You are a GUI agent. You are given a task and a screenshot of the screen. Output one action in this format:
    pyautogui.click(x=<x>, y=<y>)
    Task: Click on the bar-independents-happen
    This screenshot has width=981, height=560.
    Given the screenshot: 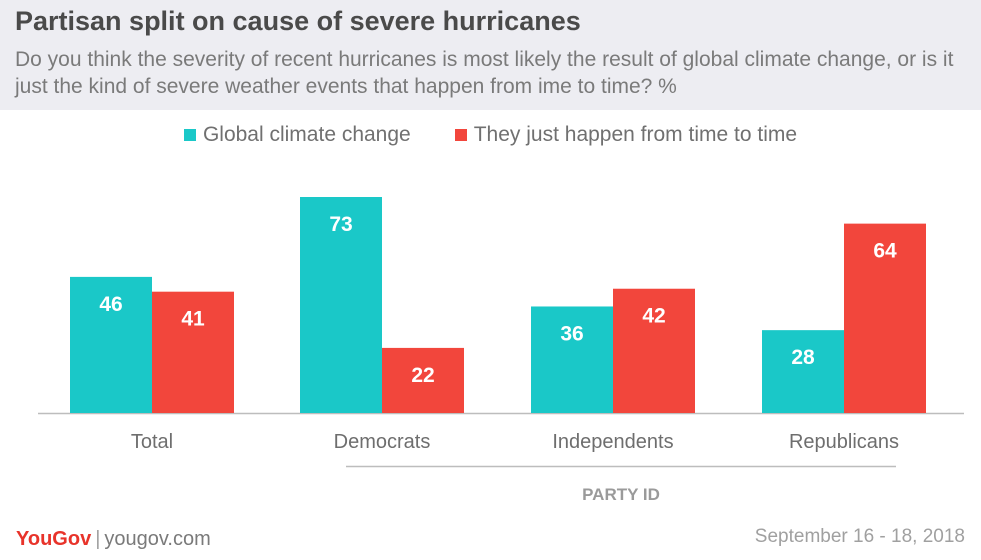 What is the action you would take?
    pyautogui.click(x=654, y=350)
    